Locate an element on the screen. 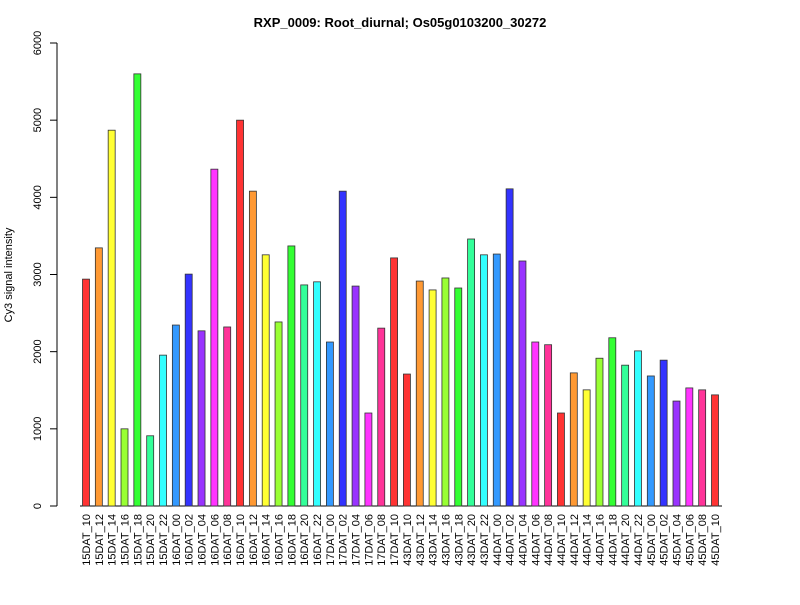  x-tick-label: 43DAT_12 is located at coordinates (421, 540).